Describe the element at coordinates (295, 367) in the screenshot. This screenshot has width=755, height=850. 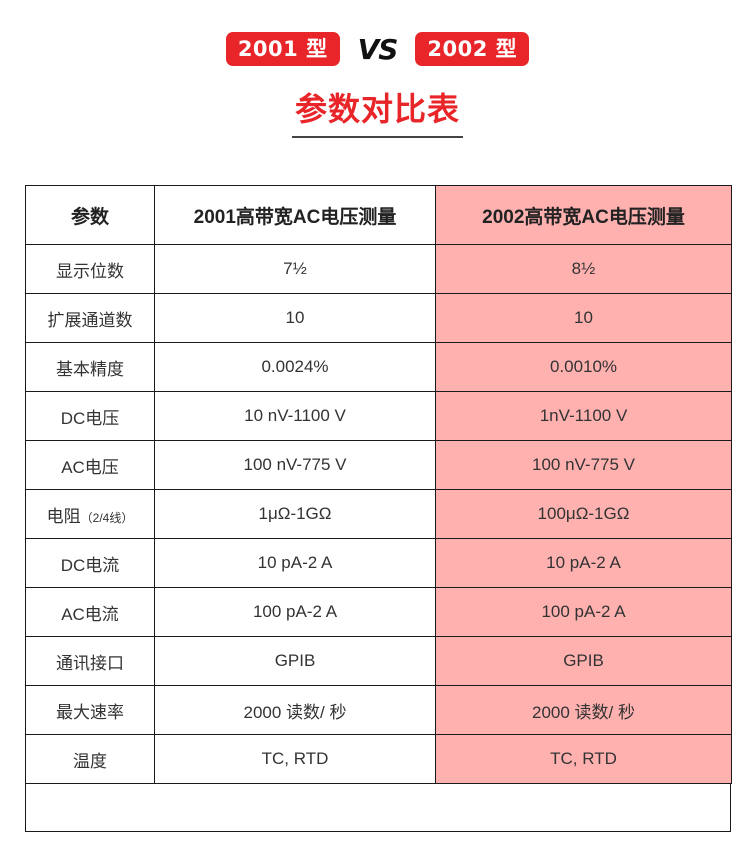
I see `model-2001-value: 0.0024%` at that location.